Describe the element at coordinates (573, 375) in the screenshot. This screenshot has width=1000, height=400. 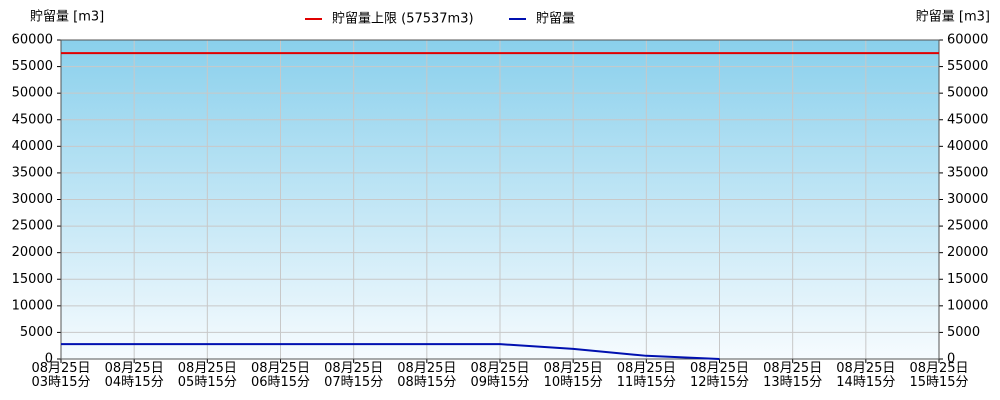
I see `x-tick-label: 08月25日 10時15分` at that location.